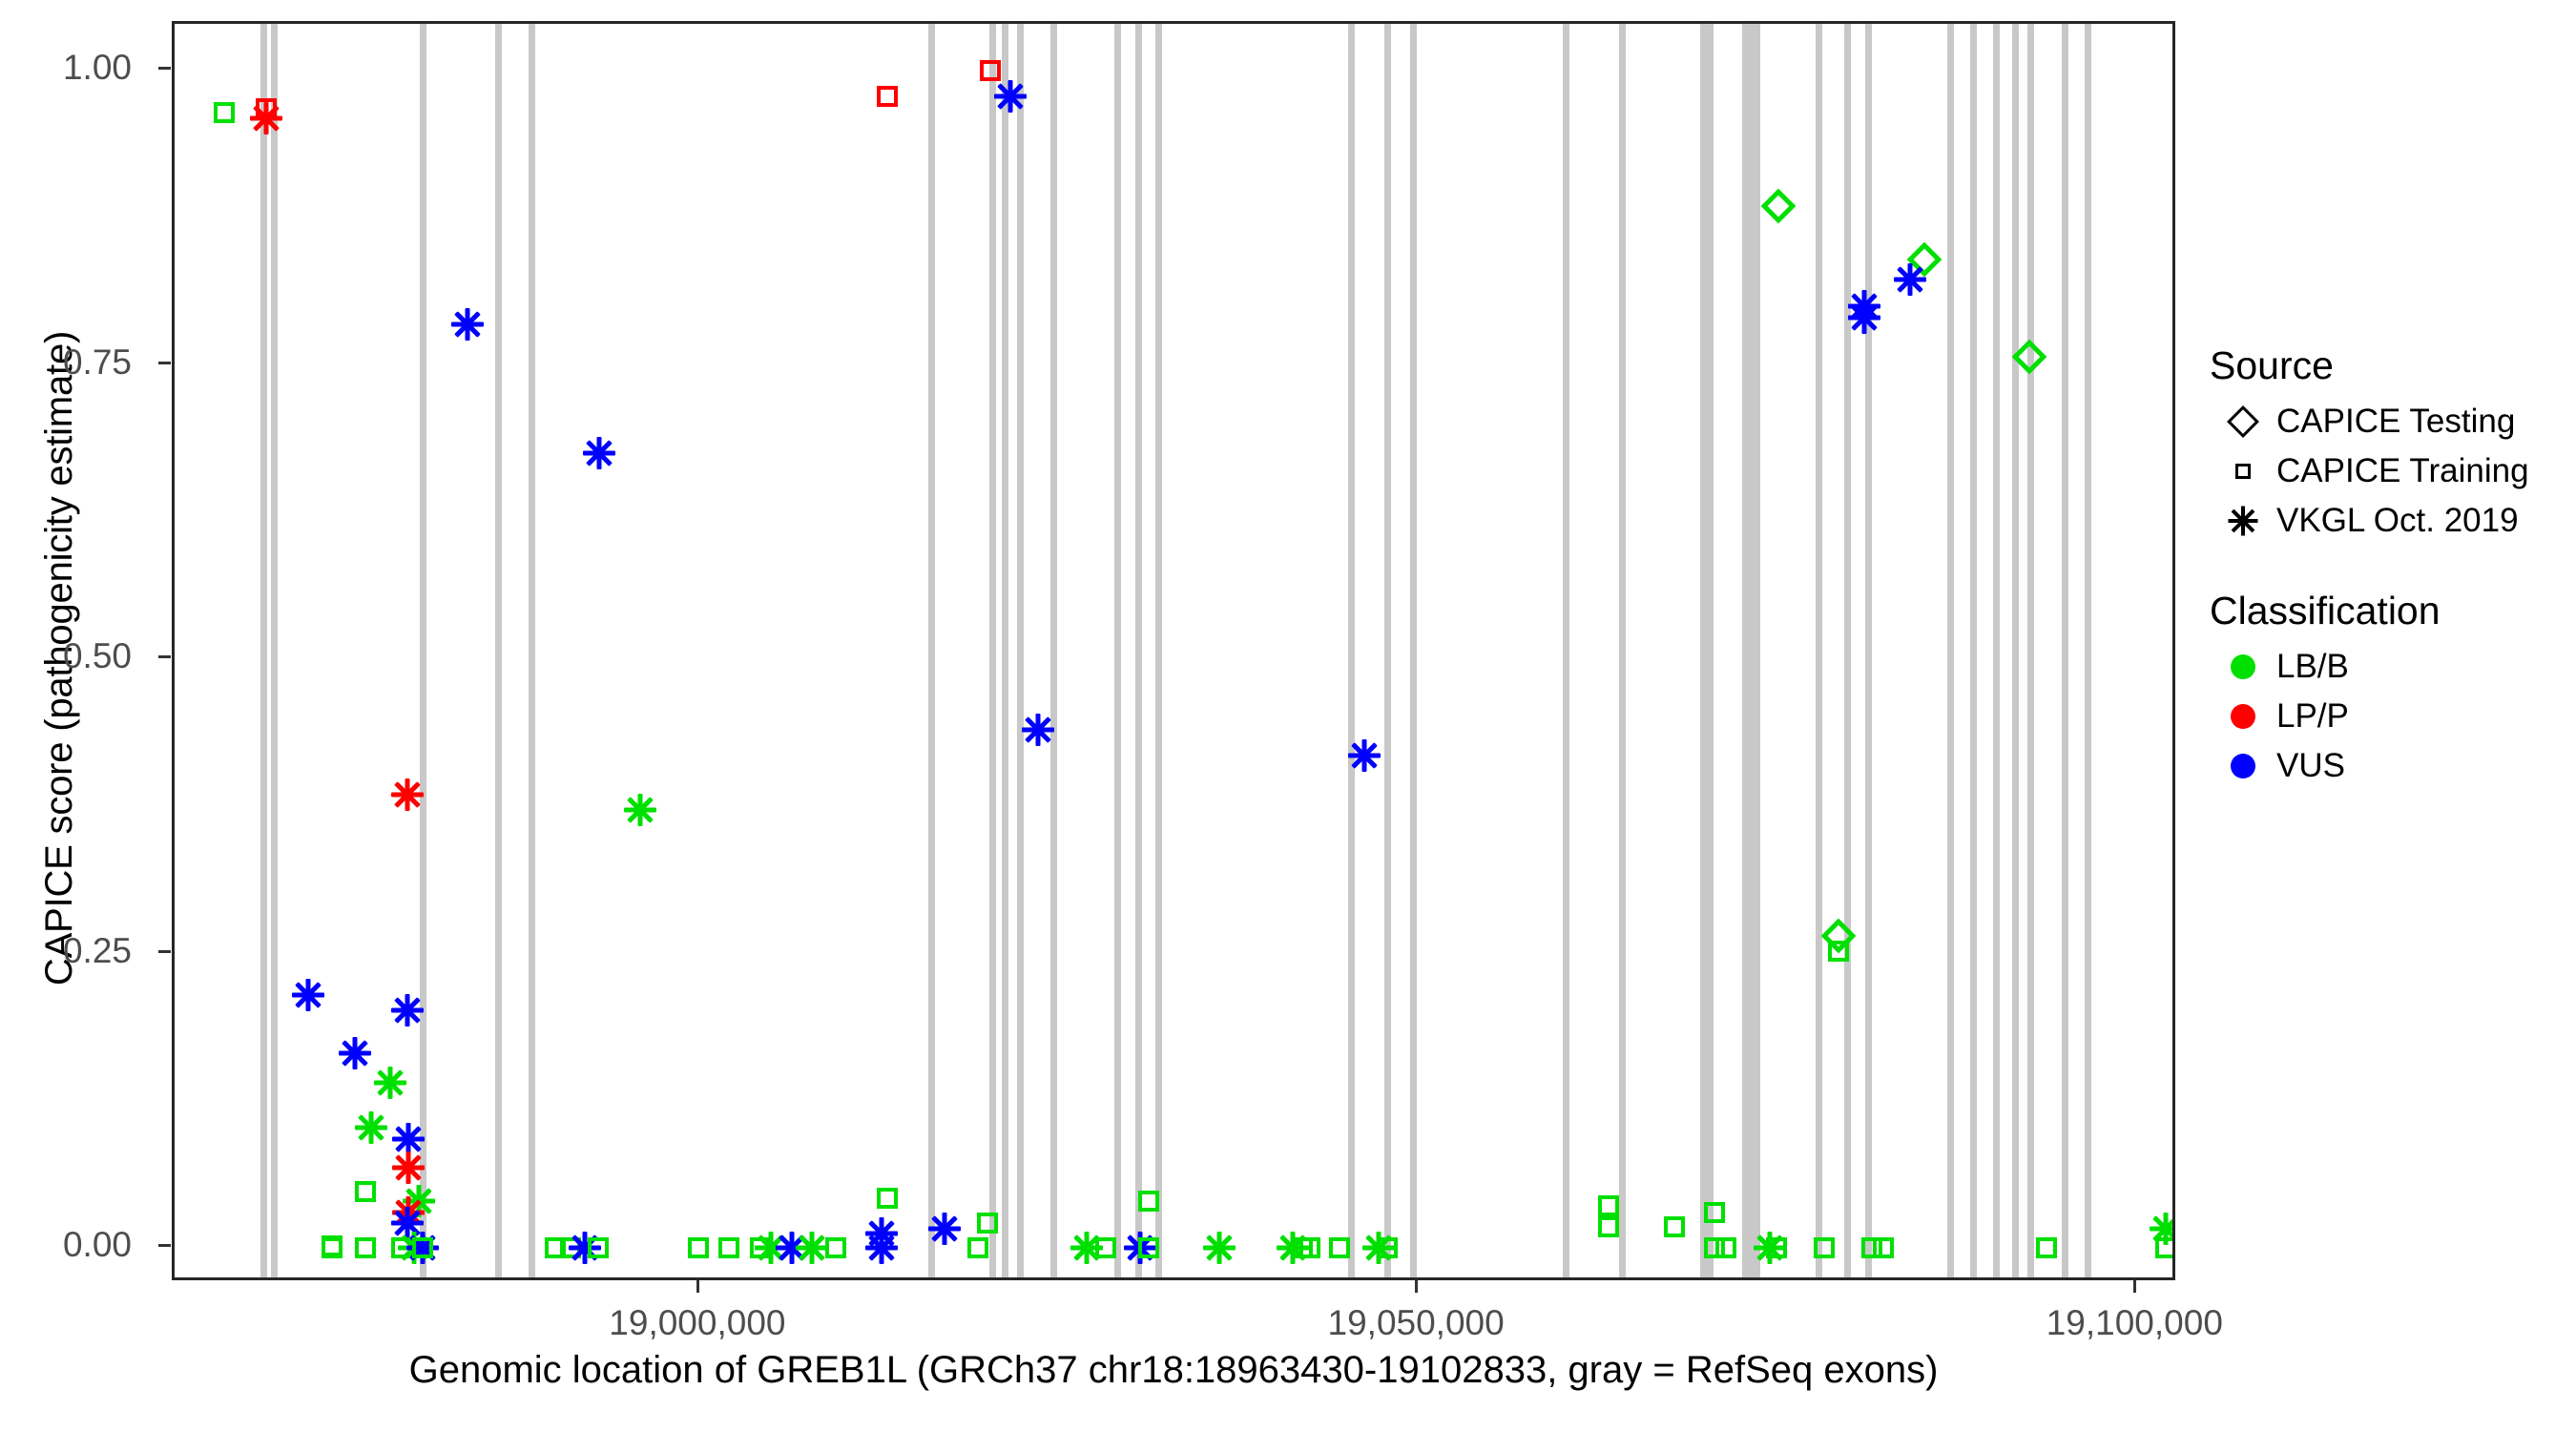 The image size is (2576, 1431). I want to click on legend-item: LP/P, so click(2393, 716).